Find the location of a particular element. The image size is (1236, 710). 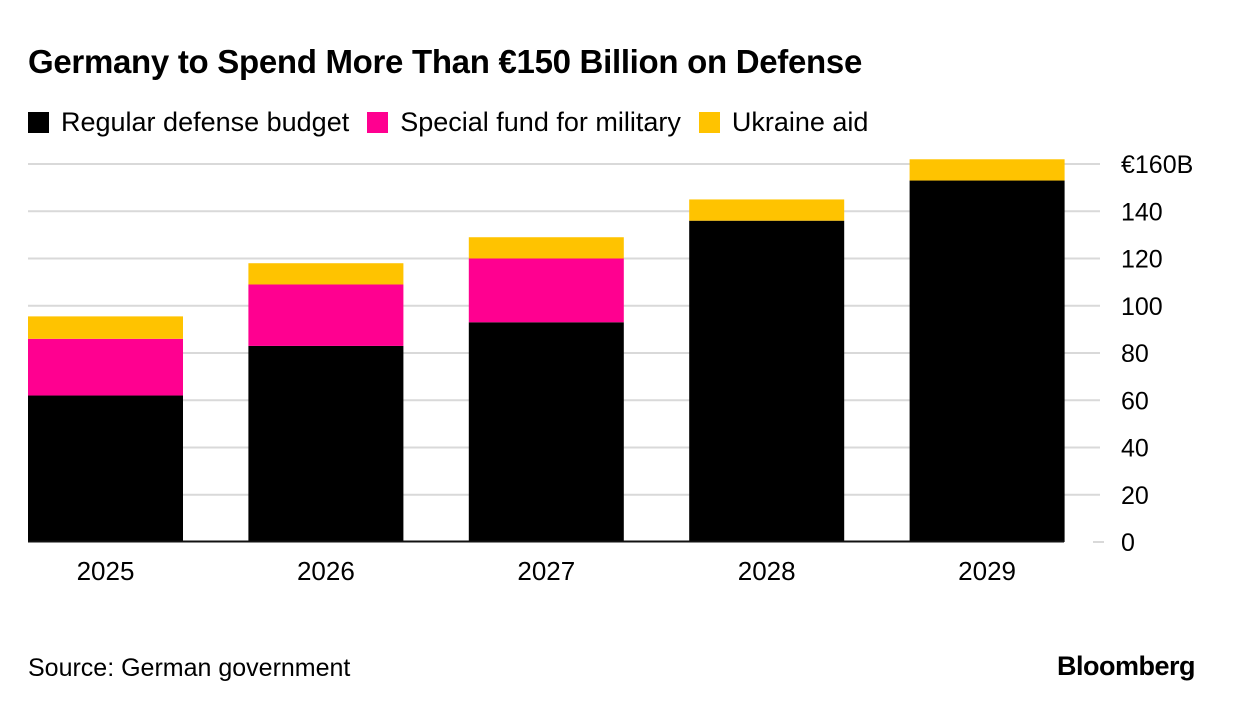

x-tick-label: 2028 is located at coordinates (767, 571).